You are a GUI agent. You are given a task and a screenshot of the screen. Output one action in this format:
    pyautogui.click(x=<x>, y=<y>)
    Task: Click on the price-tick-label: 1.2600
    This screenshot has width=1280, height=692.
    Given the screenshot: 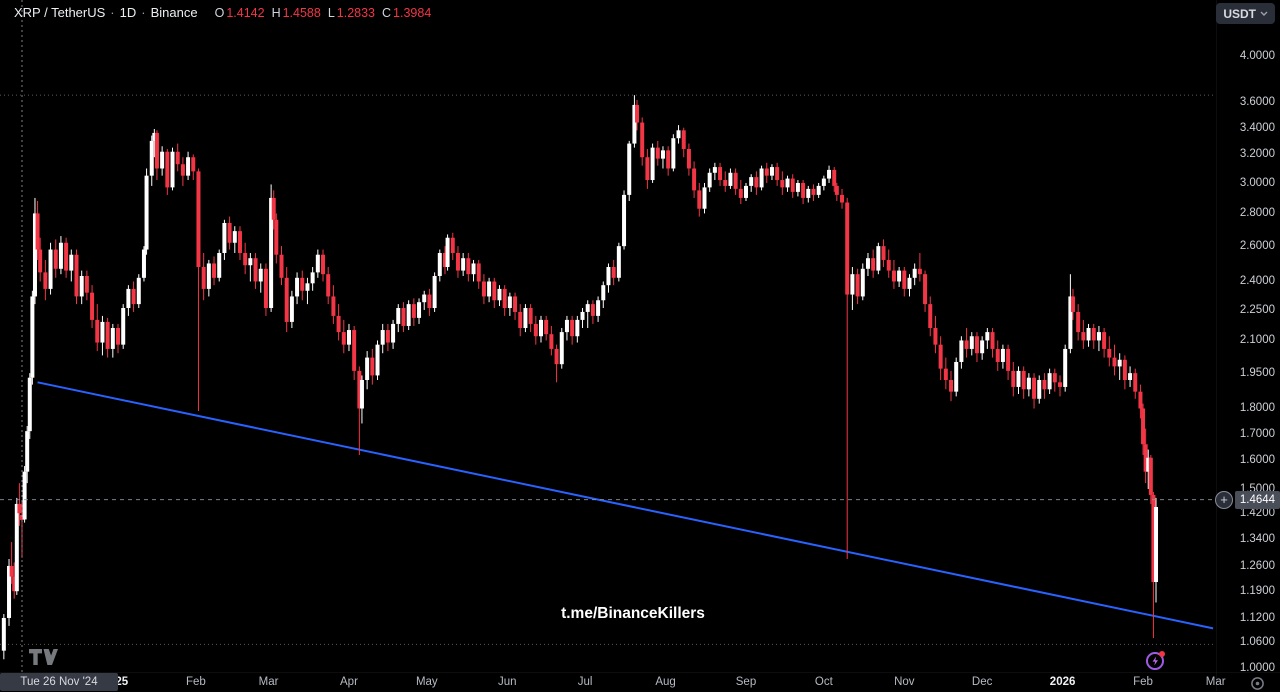 What is the action you would take?
    pyautogui.click(x=1257, y=565)
    